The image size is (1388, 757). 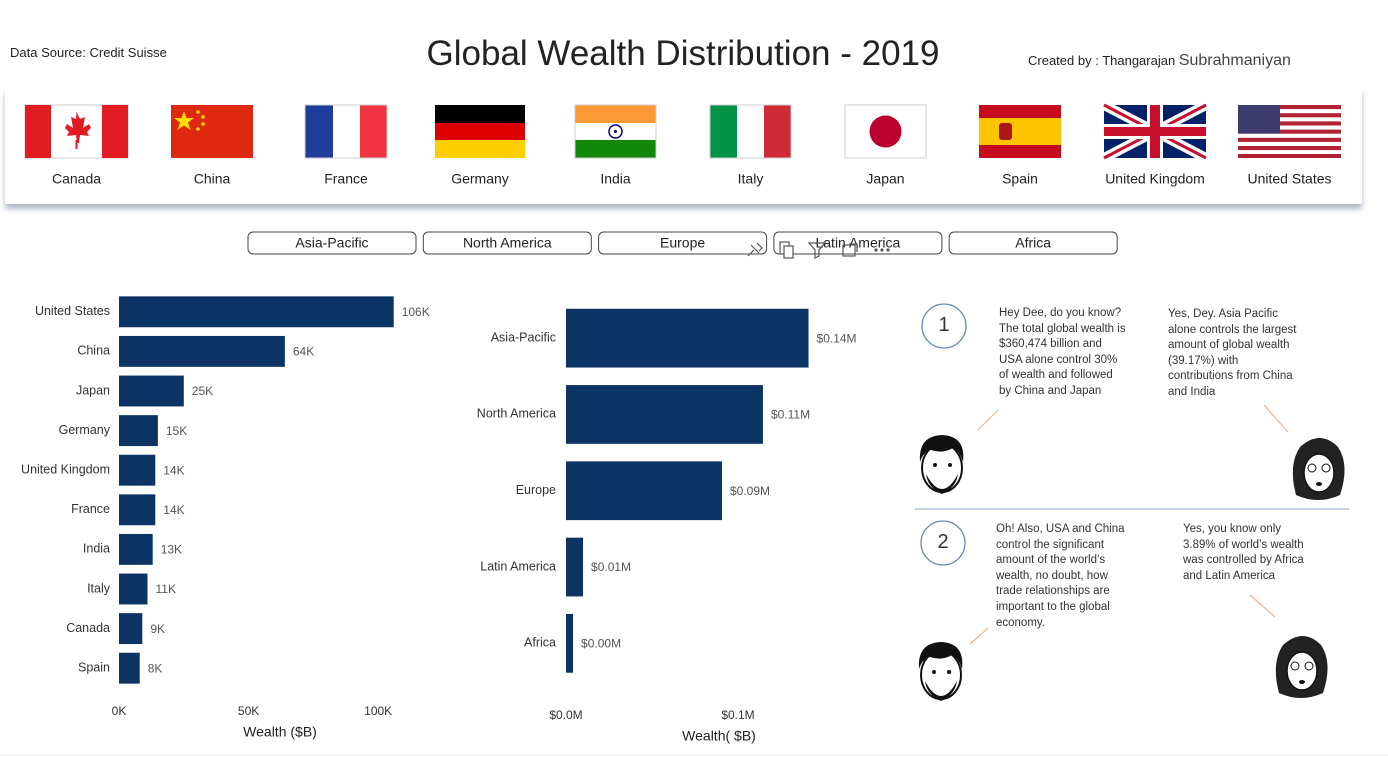 I want to click on x-tick-label: 0K, so click(x=119, y=711).